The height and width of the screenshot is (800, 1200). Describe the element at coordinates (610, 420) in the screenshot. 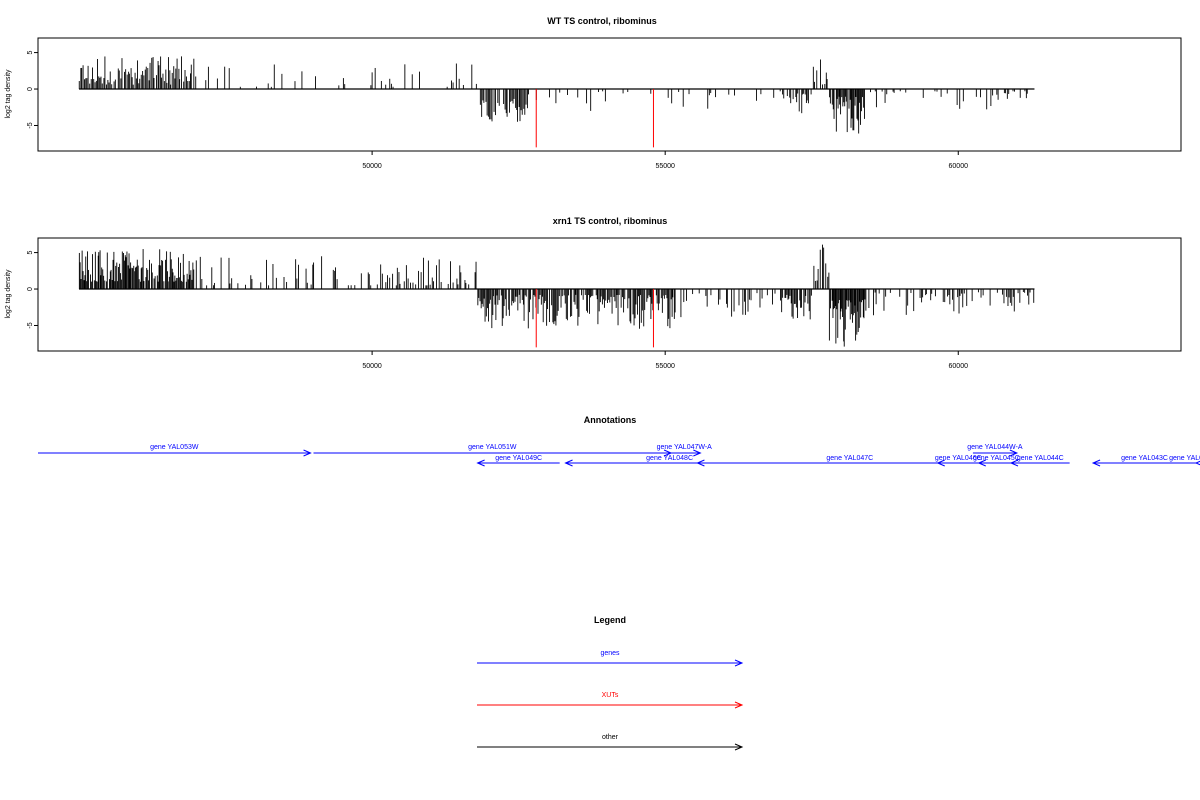

I see `annotations-title: Annotations` at that location.